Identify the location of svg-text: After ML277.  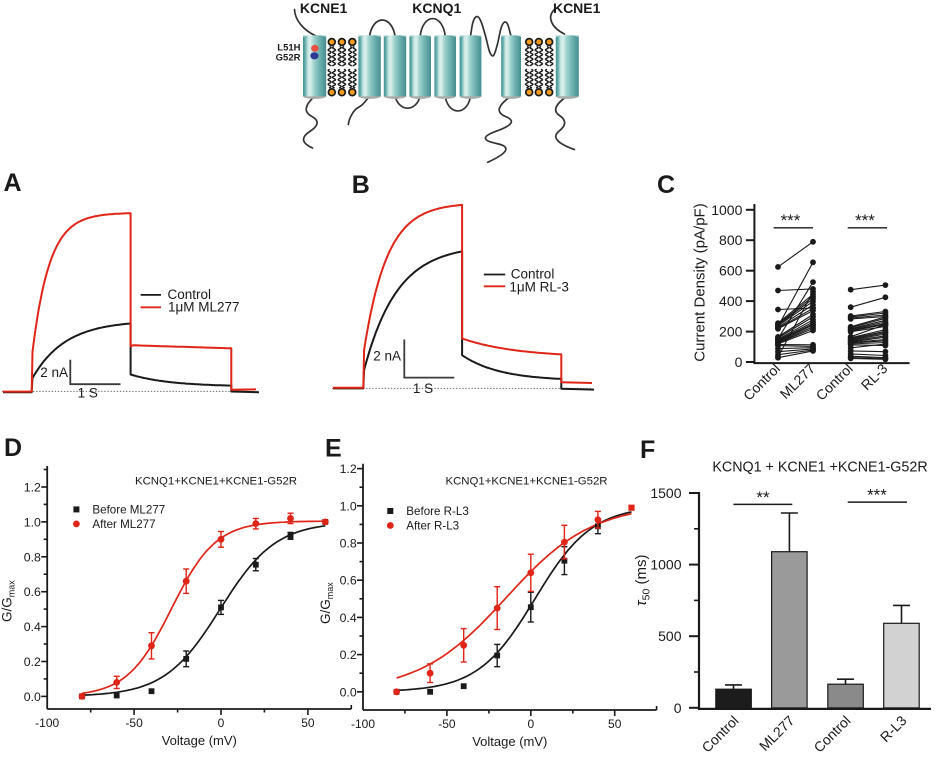
(123, 524).